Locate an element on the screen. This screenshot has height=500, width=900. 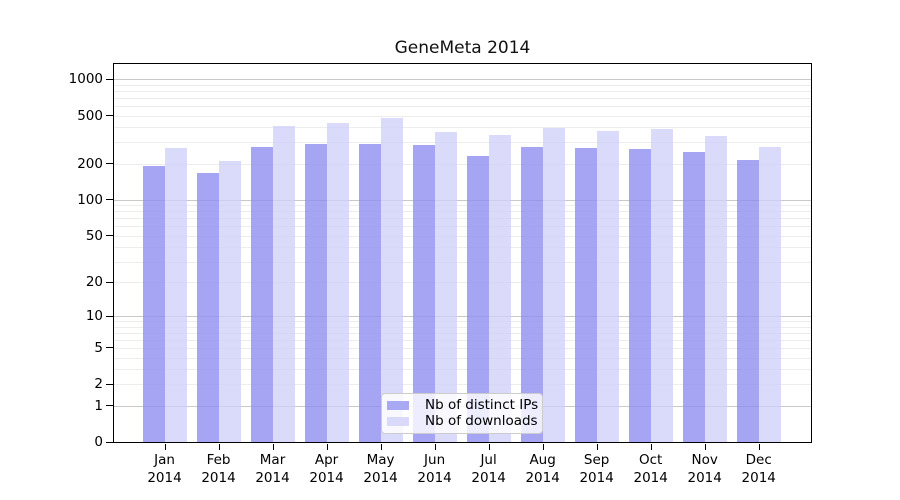
x-tick-month: Jun is located at coordinates (435, 460).